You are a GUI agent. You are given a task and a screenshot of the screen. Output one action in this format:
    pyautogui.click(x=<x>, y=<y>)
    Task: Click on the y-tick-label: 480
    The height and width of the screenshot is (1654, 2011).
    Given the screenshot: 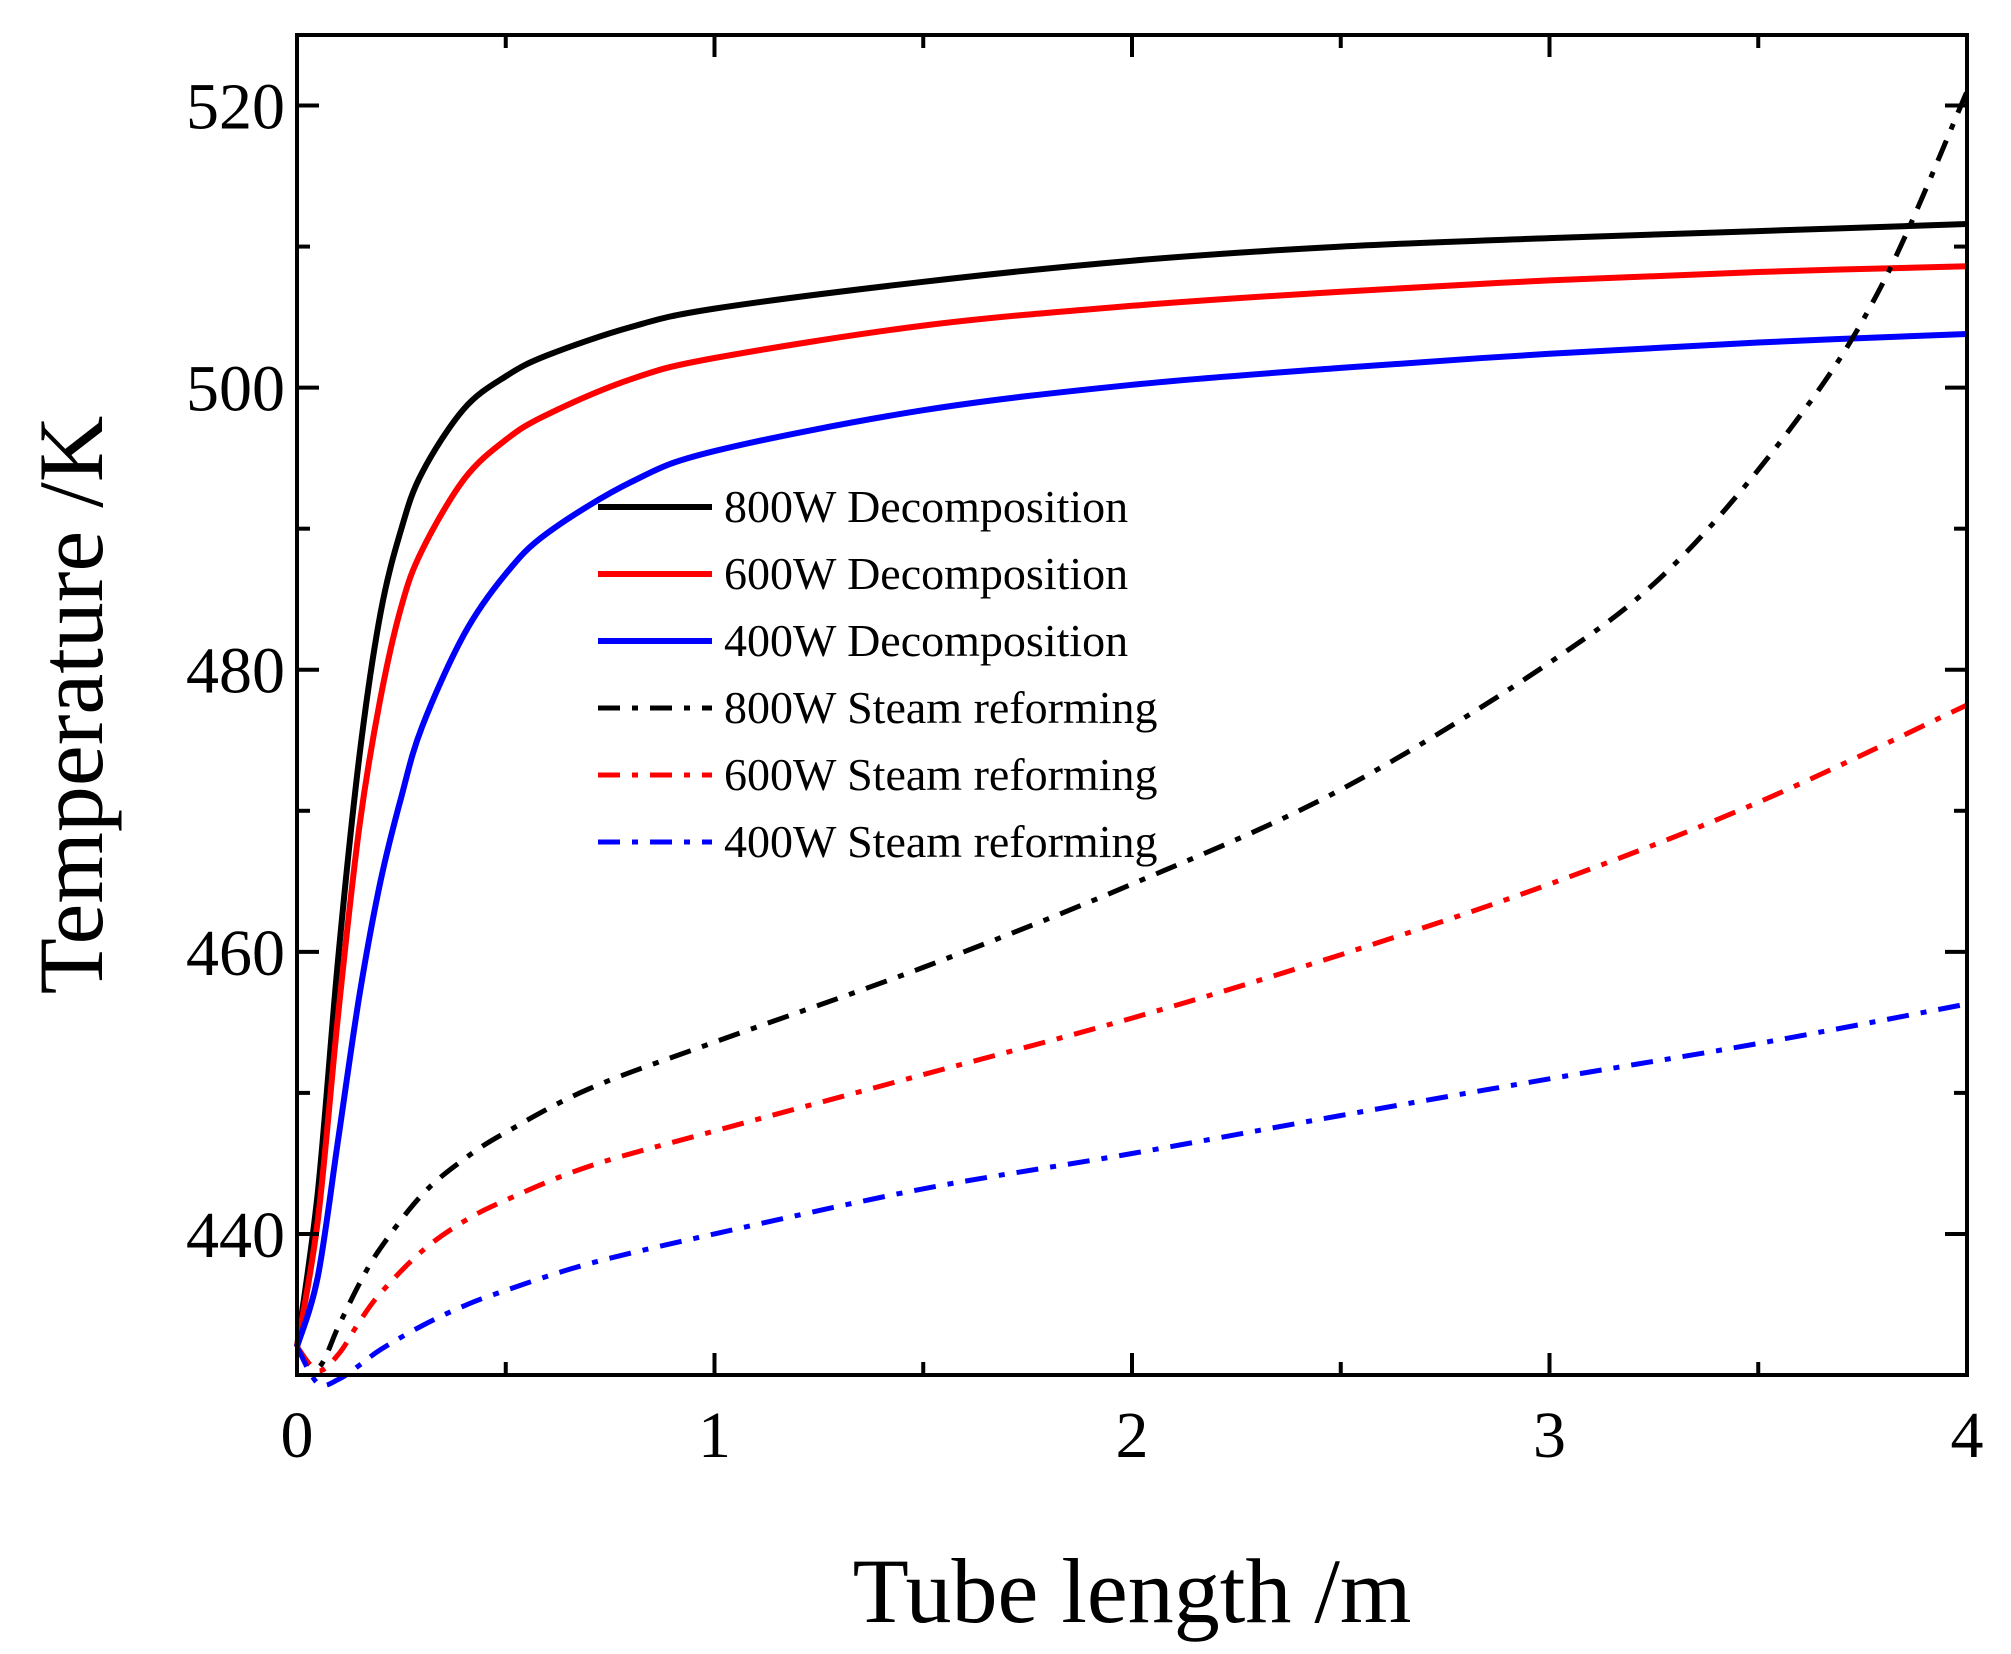 What is the action you would take?
    pyautogui.click(x=235, y=671)
    